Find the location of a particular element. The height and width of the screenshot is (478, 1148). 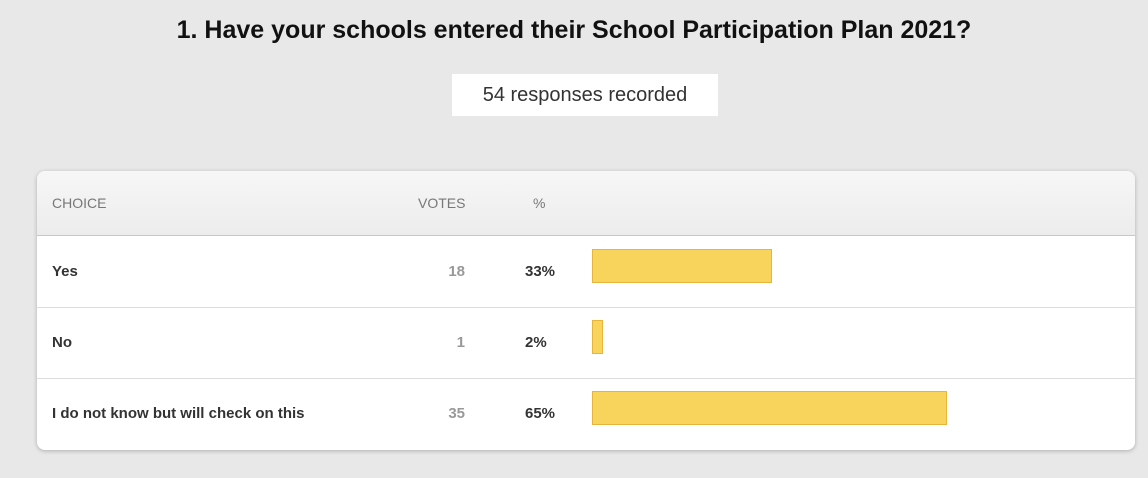

header-votes: VOTES is located at coordinates (442, 203).